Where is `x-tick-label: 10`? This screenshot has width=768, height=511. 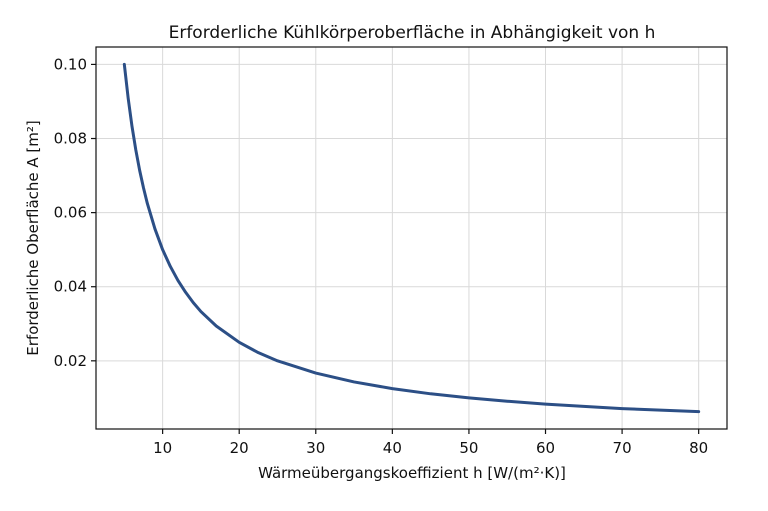 x-tick-label: 10 is located at coordinates (162, 448).